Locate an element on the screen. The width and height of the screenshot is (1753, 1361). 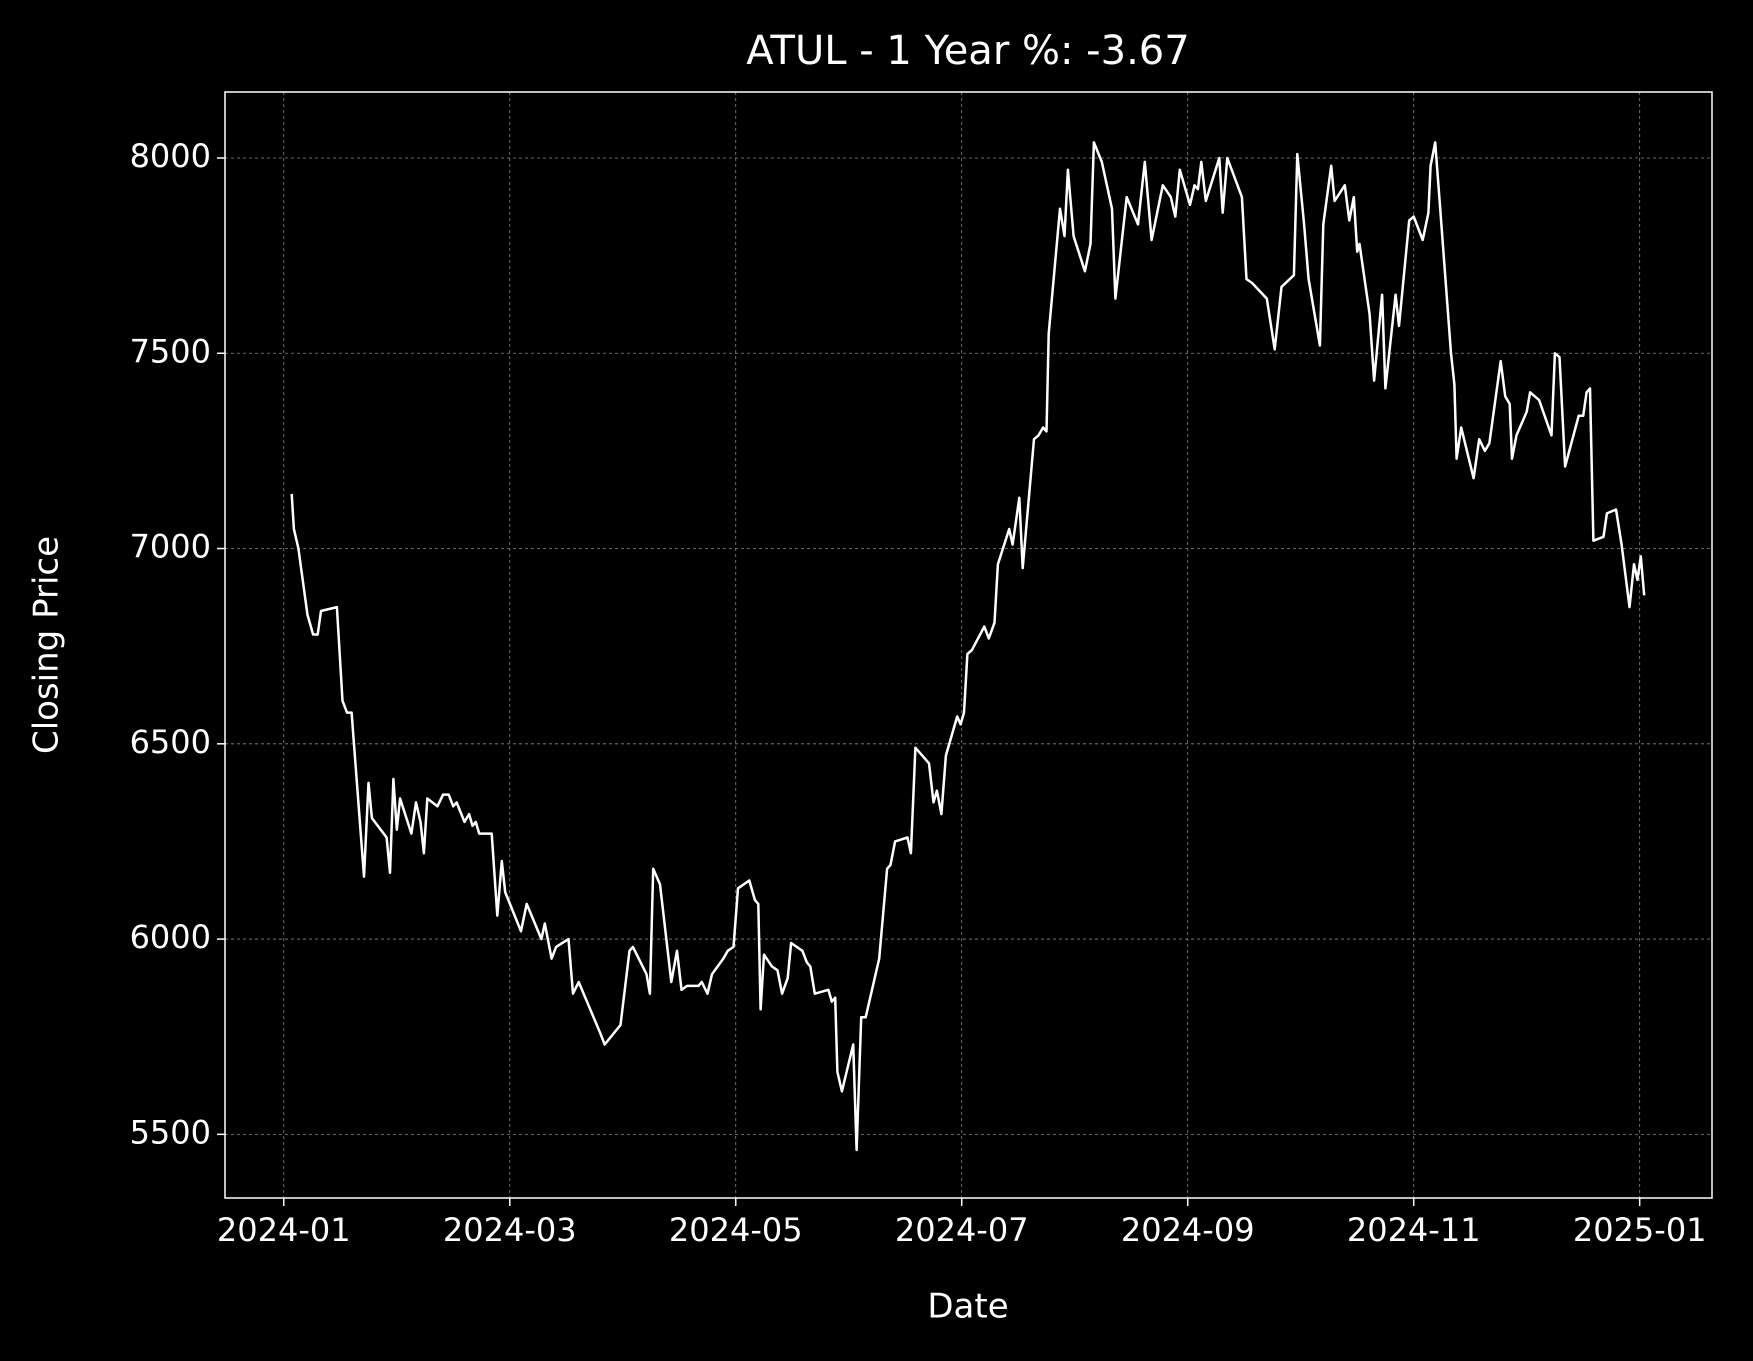
chart-title: ATUL - 1 Year %: -3.67 is located at coordinates (967, 51).